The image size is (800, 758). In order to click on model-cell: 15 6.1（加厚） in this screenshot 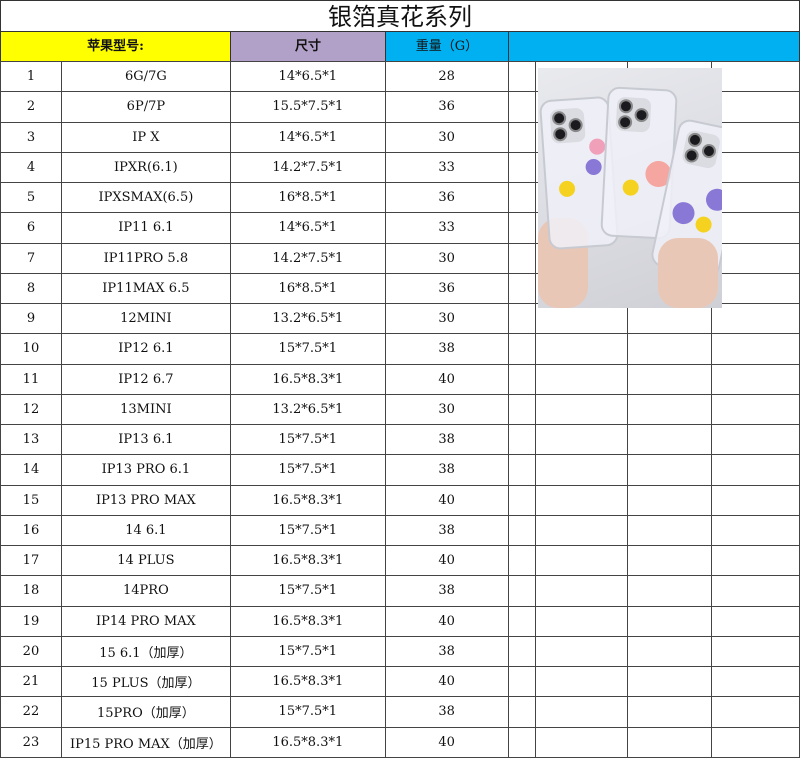, I will do `click(145, 651)`.